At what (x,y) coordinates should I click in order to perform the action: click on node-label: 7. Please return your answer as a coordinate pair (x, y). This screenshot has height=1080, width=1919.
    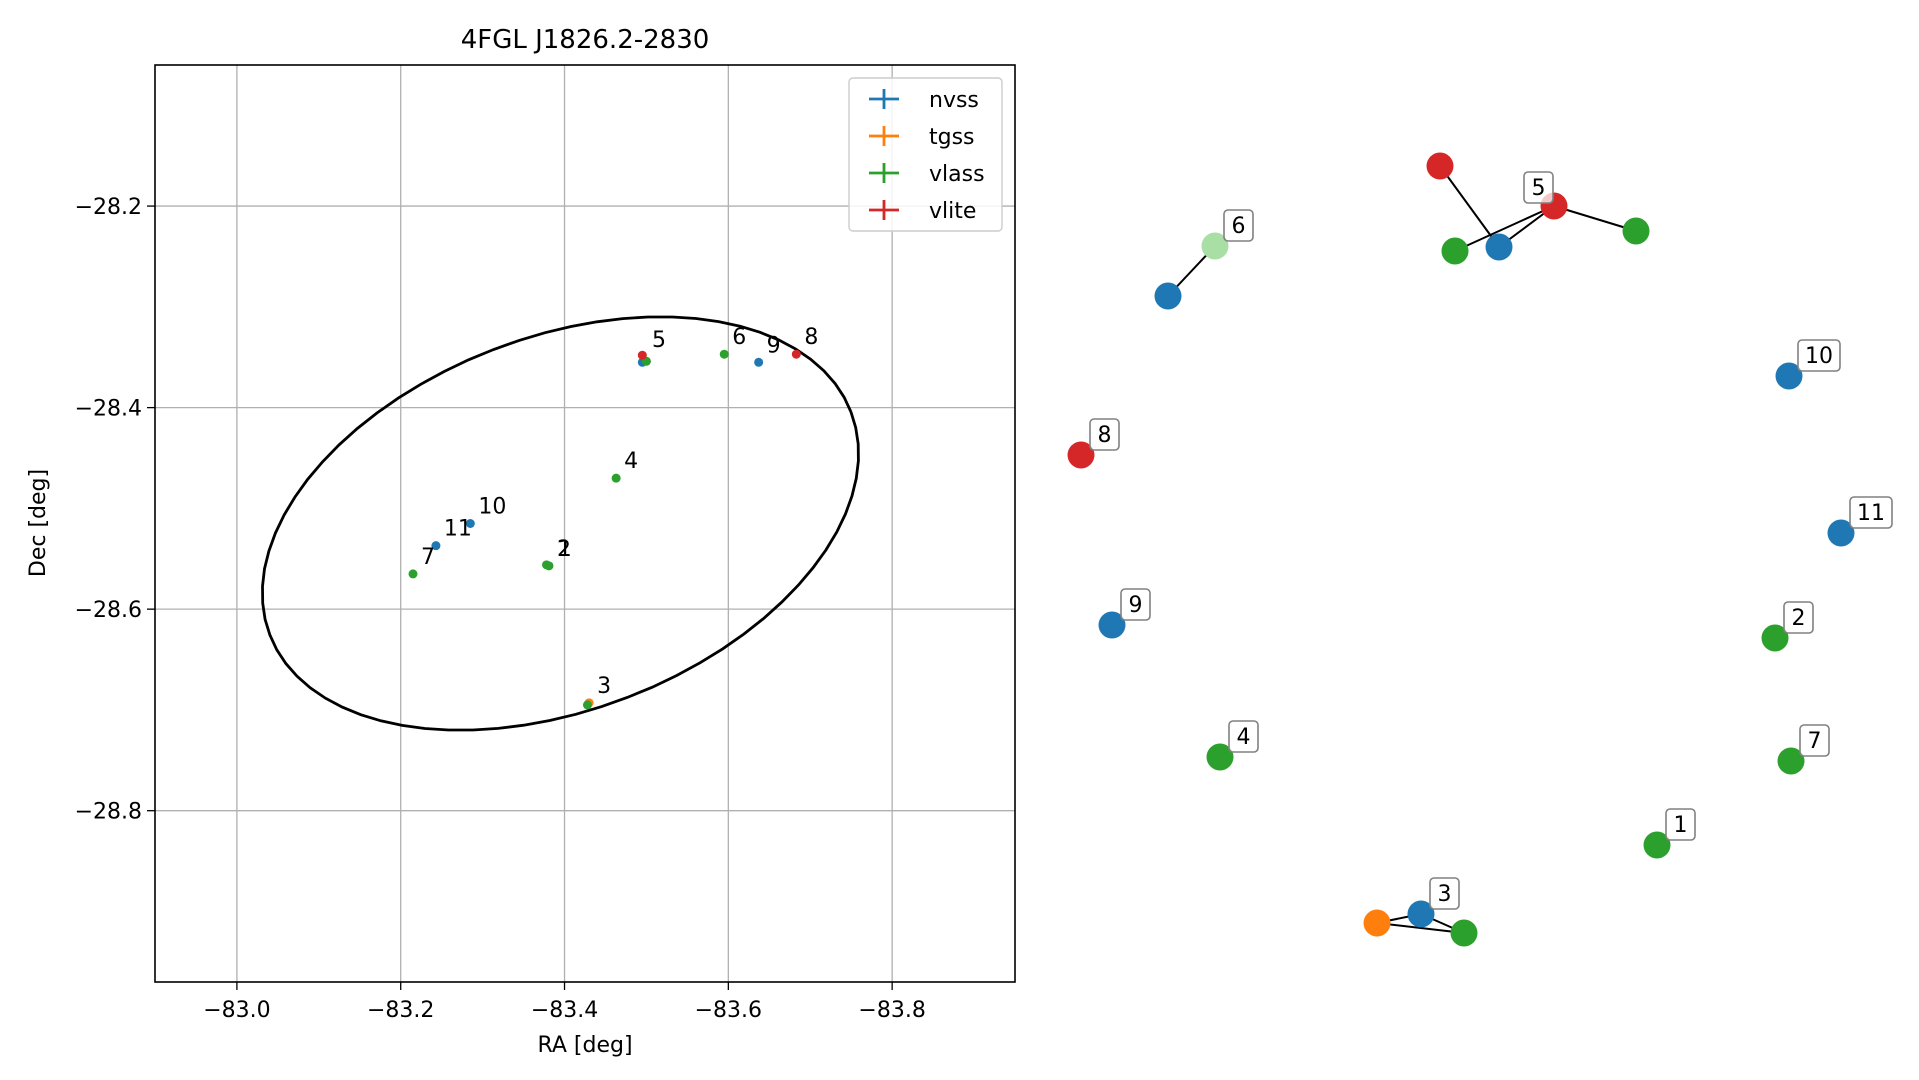
    Looking at the image, I should click on (1815, 741).